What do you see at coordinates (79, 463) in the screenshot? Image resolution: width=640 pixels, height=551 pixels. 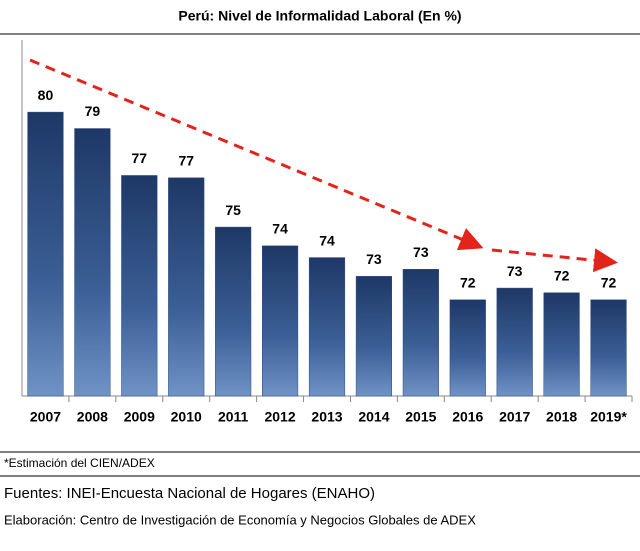 I see `note: *Estimación del CIEN/ADEX` at bounding box center [79, 463].